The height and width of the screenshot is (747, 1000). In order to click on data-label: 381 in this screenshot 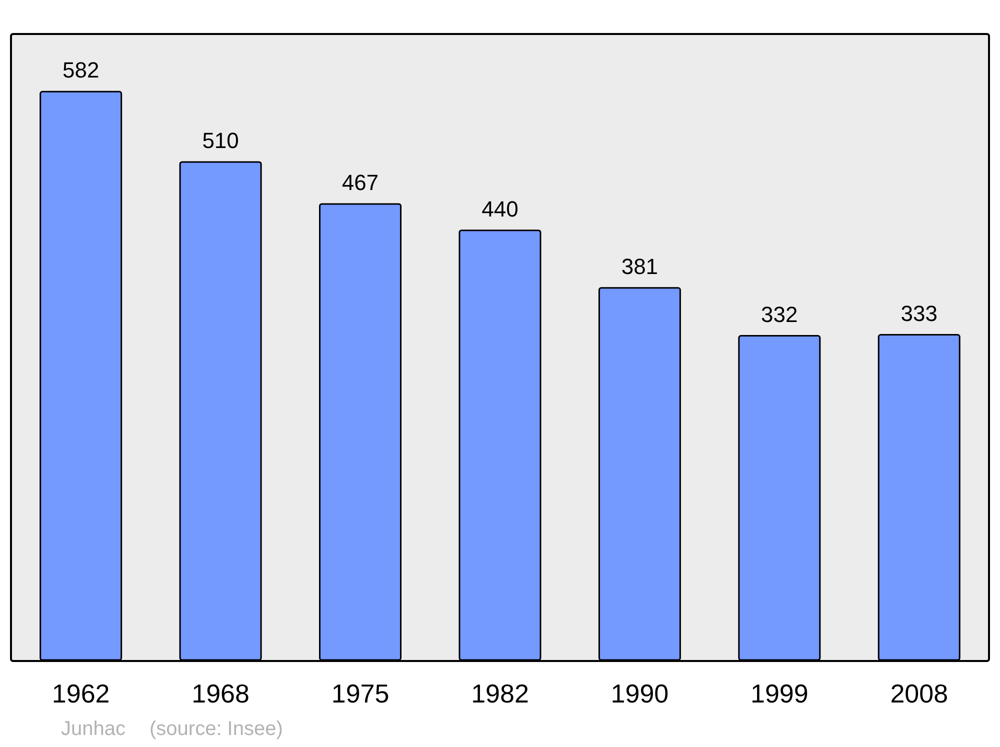, I will do `click(639, 266)`.